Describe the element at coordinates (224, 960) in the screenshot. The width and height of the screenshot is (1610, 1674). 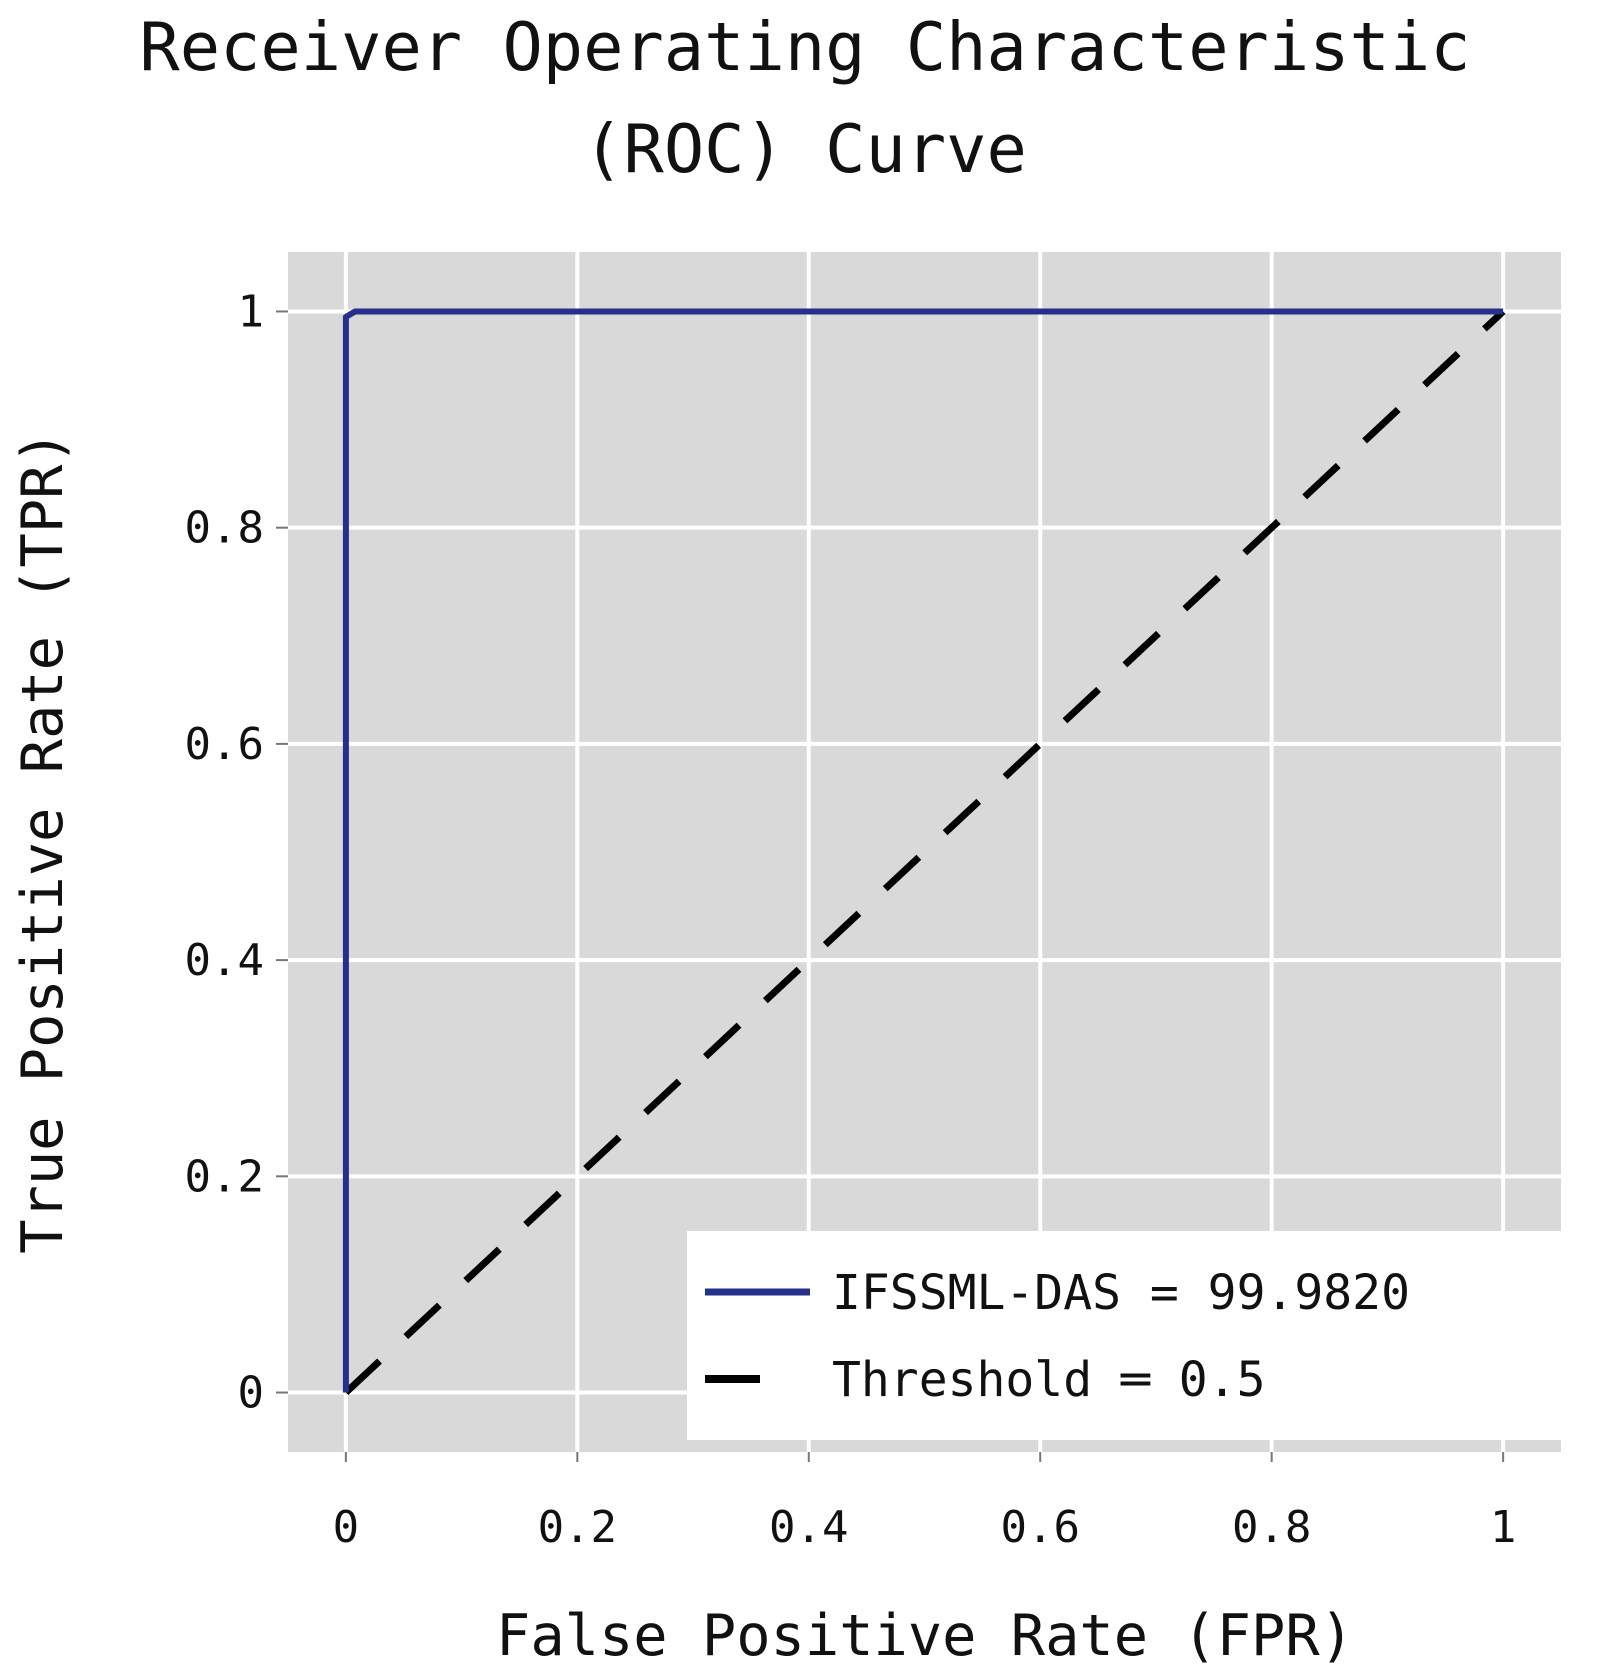
I see `y-tick-label-0-4: 0.4` at that location.